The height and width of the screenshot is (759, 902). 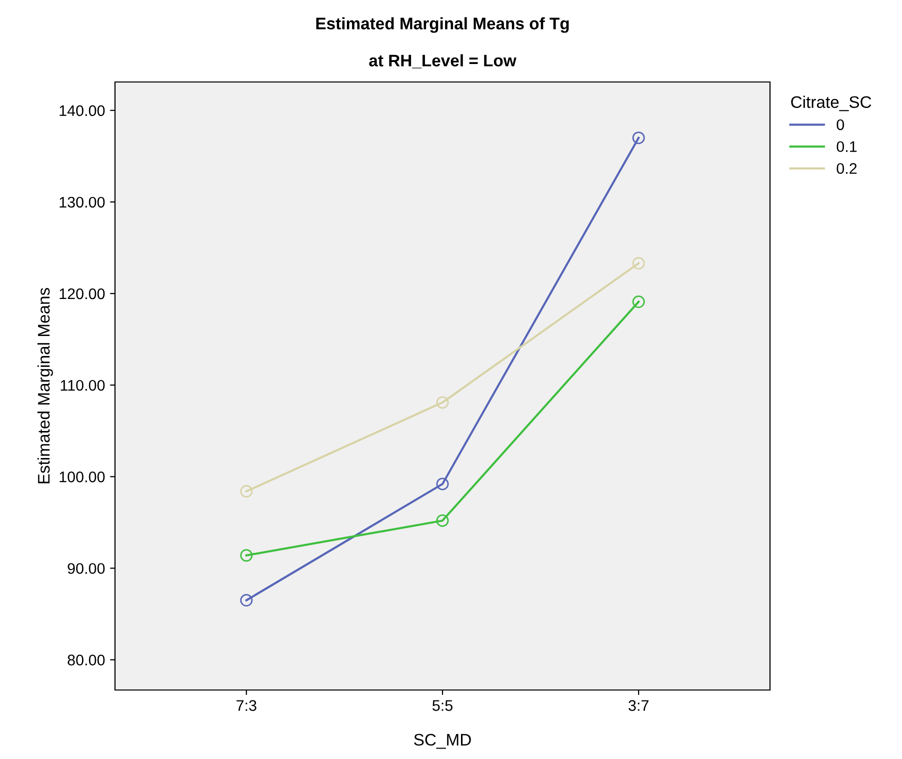 What do you see at coordinates (82, 385) in the screenshot?
I see `y-tick-label: 110.00` at bounding box center [82, 385].